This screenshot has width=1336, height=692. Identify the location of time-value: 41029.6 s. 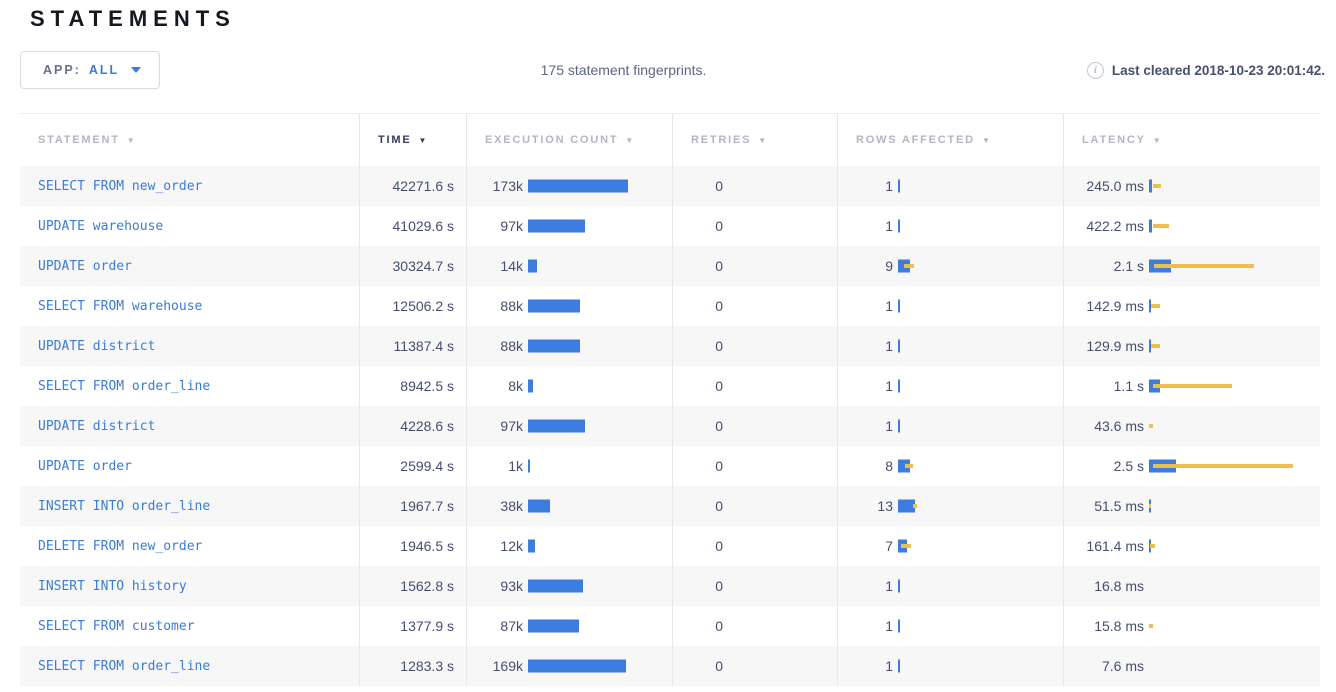
(423, 226).